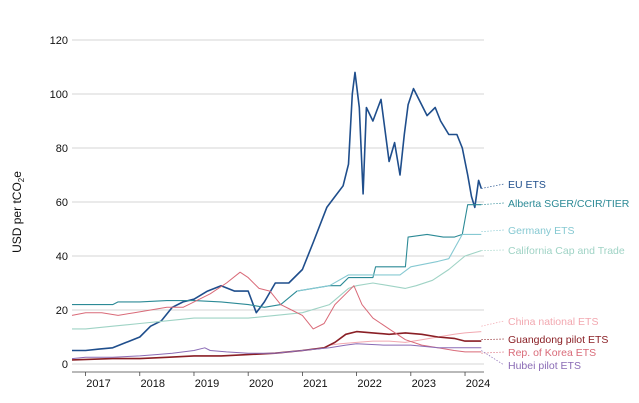  Describe the element at coordinates (18, 212) in the screenshot. I see `y-axis-label: USD per tCO2e` at that location.